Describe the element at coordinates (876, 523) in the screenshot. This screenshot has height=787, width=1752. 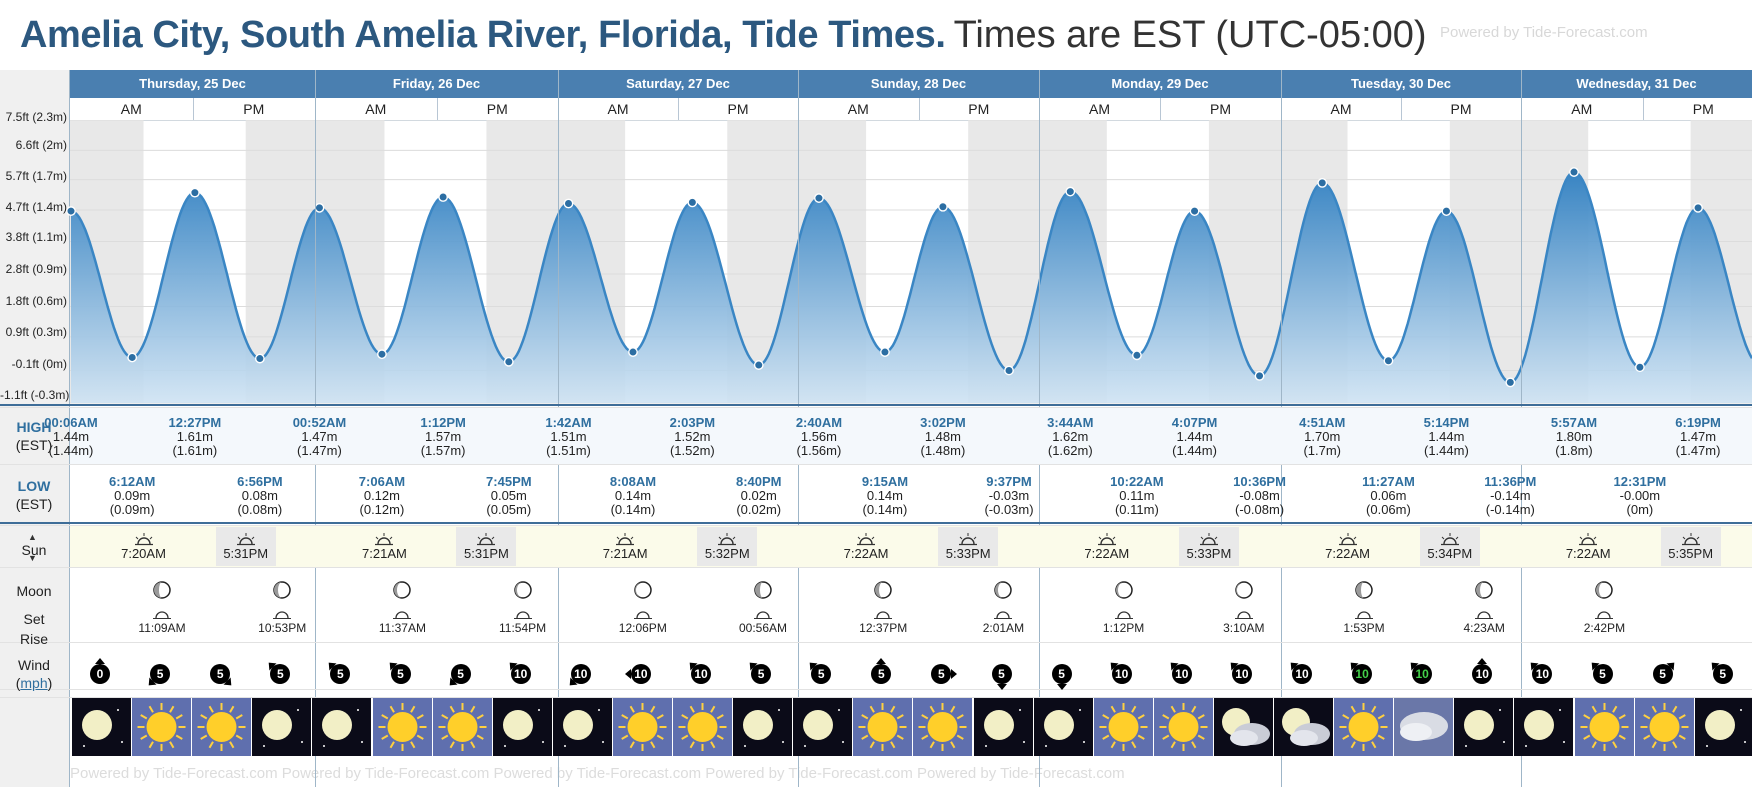
I see `row-divider` at that location.